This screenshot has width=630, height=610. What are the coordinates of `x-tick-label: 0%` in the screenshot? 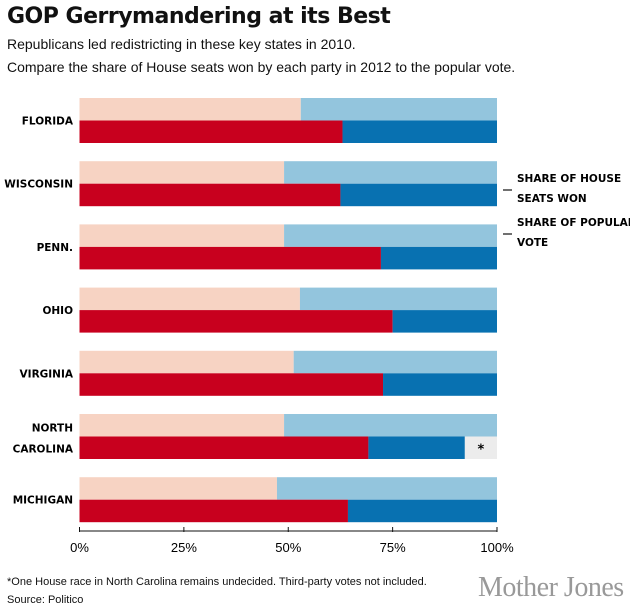 It's located at (79, 547).